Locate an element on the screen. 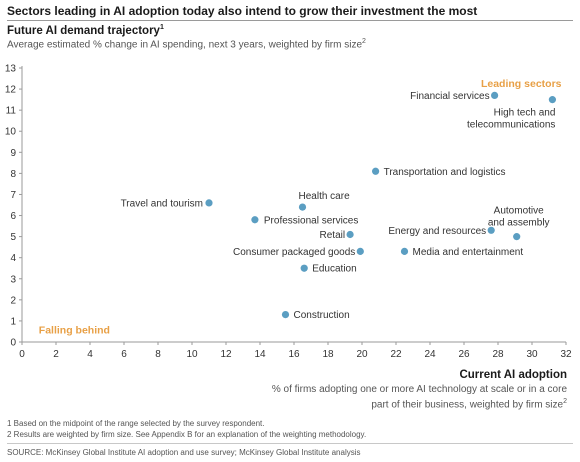 The image size is (580, 462). x-tick-label: 22 is located at coordinates (396, 354).